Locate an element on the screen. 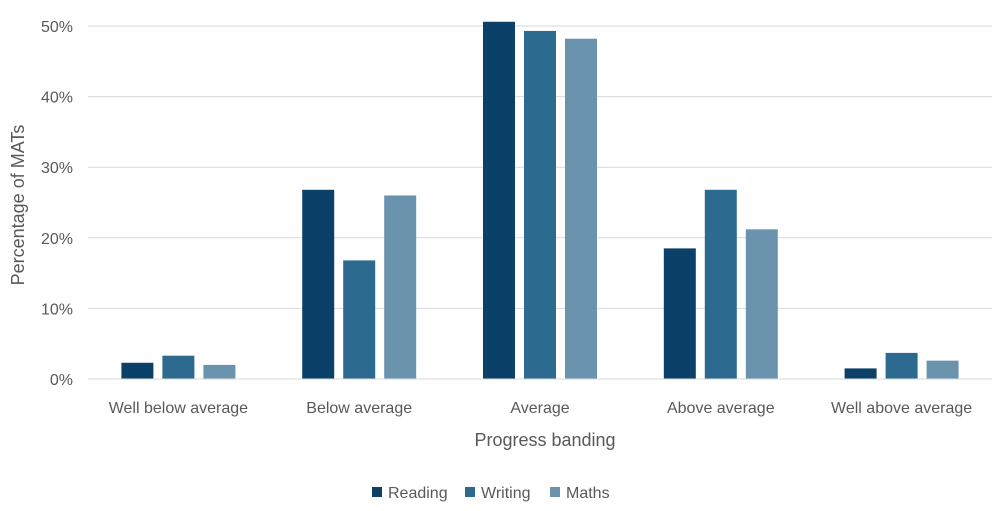  x-tick-label: Below average is located at coordinates (359, 408).